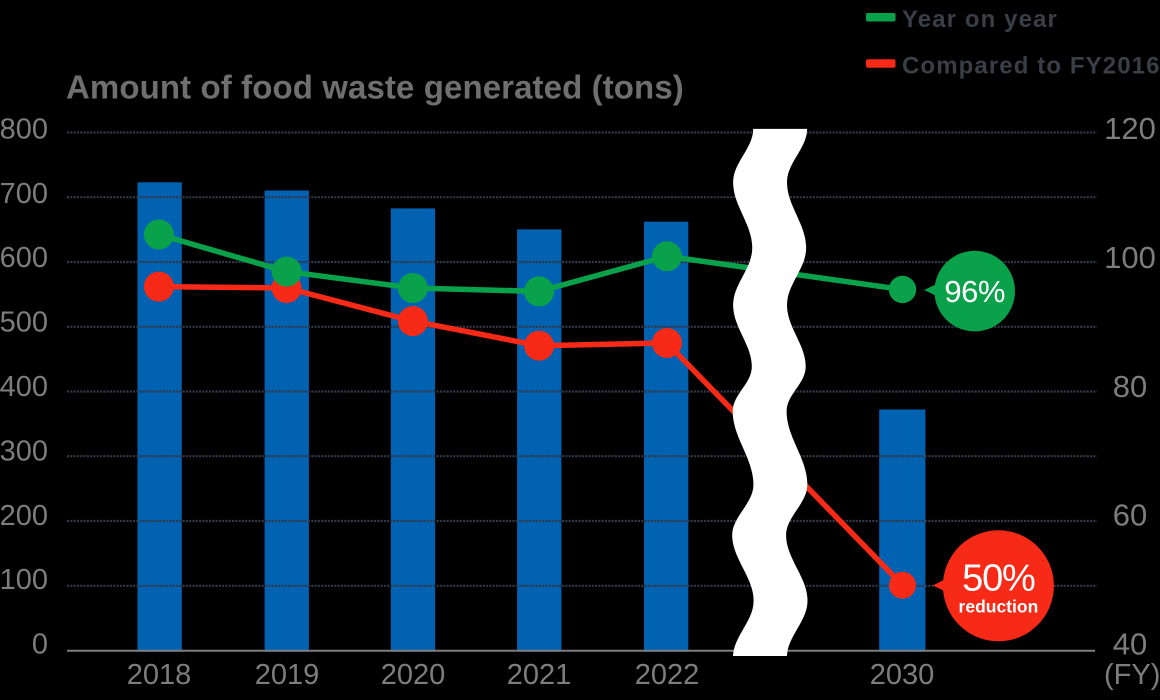 The image size is (1160, 700). What do you see at coordinates (24, 323) in the screenshot?
I see `svg-text: 500` at bounding box center [24, 323].